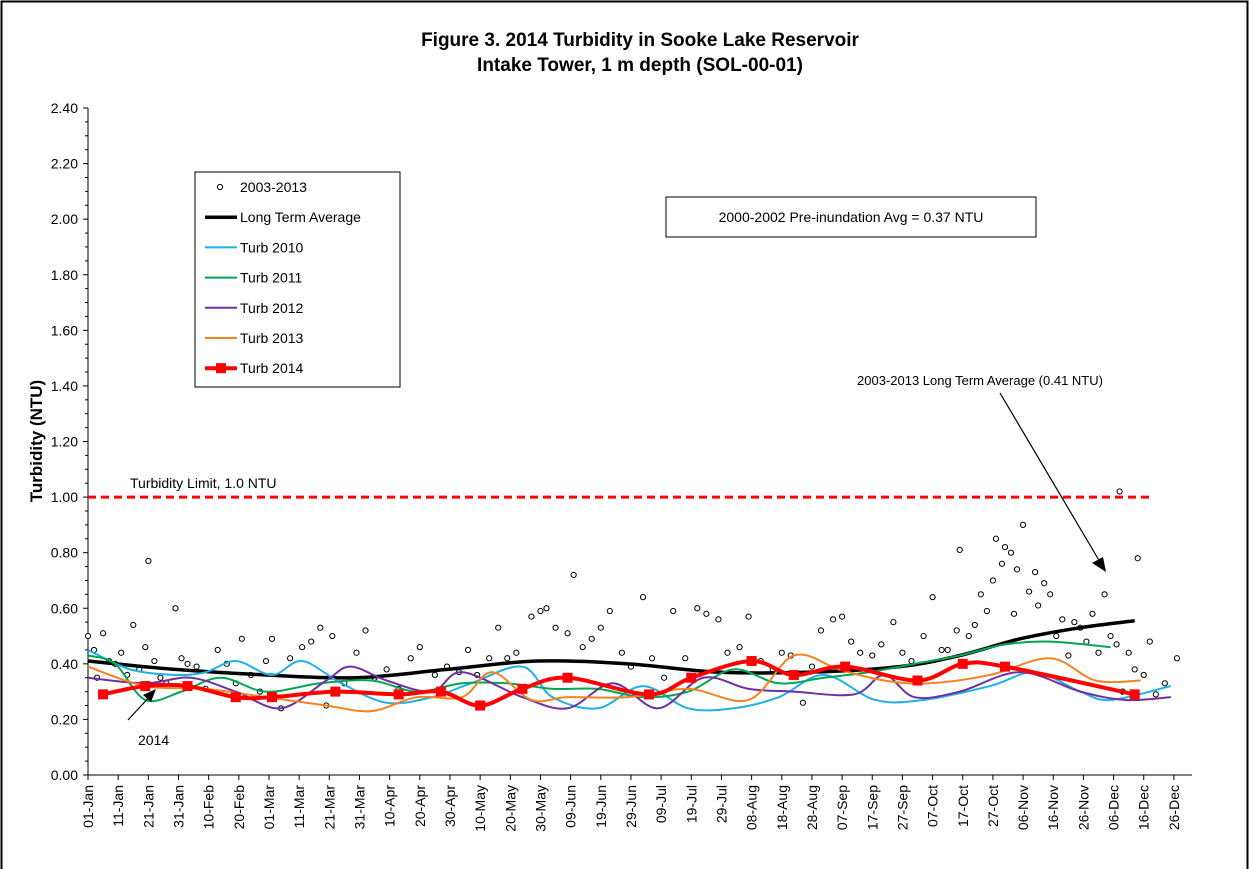  Describe the element at coordinates (842, 807) in the screenshot. I see `x-tick-label: 07-Sep` at that location.